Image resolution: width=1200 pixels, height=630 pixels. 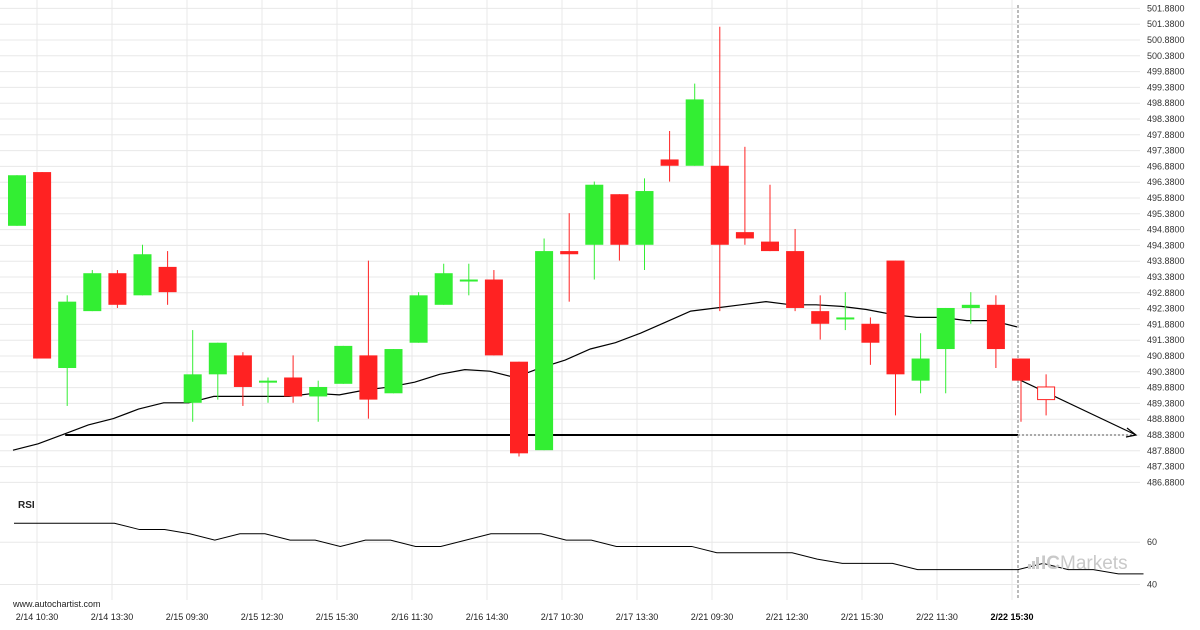 I want to click on price-tick-label: 492.8800, so click(x=1166, y=293).